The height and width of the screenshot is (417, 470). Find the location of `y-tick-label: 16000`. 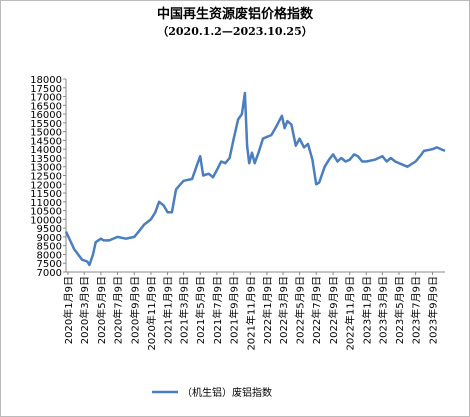

y-tick-label: 16000 is located at coordinates (46, 115).